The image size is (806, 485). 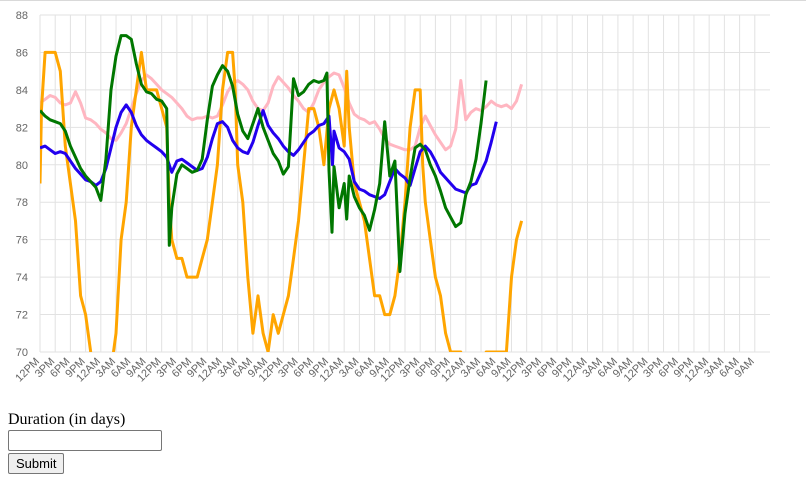 What do you see at coordinates (22, 128) in the screenshot?
I see `y-tick-label: 82` at bounding box center [22, 128].